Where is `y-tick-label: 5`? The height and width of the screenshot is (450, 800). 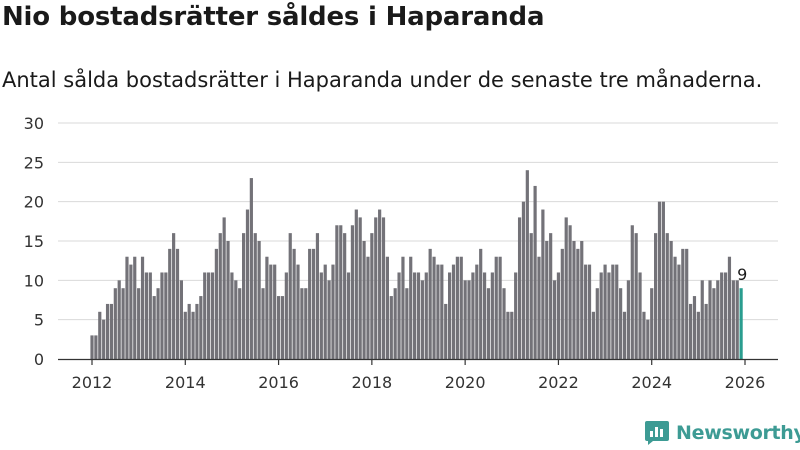
y-tick-label: 5 is located at coordinates (39, 320).